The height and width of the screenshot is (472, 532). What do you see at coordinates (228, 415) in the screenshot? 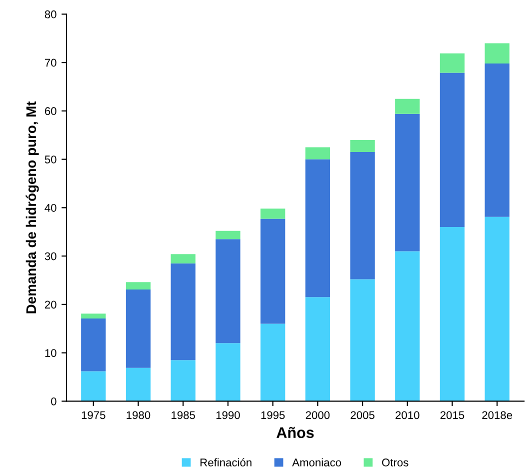
I see `x-tick-label: 1990` at bounding box center [228, 415].